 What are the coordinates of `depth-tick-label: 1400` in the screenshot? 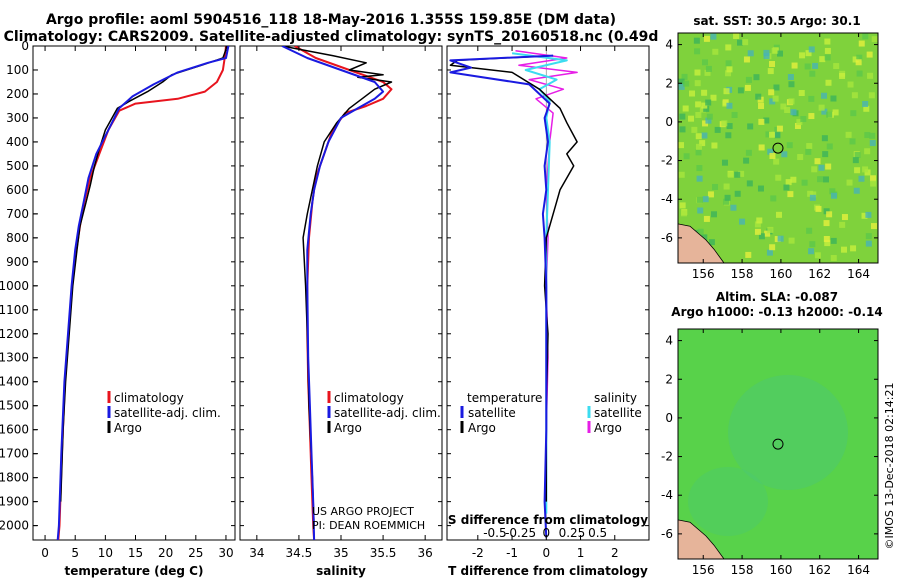 It's located at (14, 382).